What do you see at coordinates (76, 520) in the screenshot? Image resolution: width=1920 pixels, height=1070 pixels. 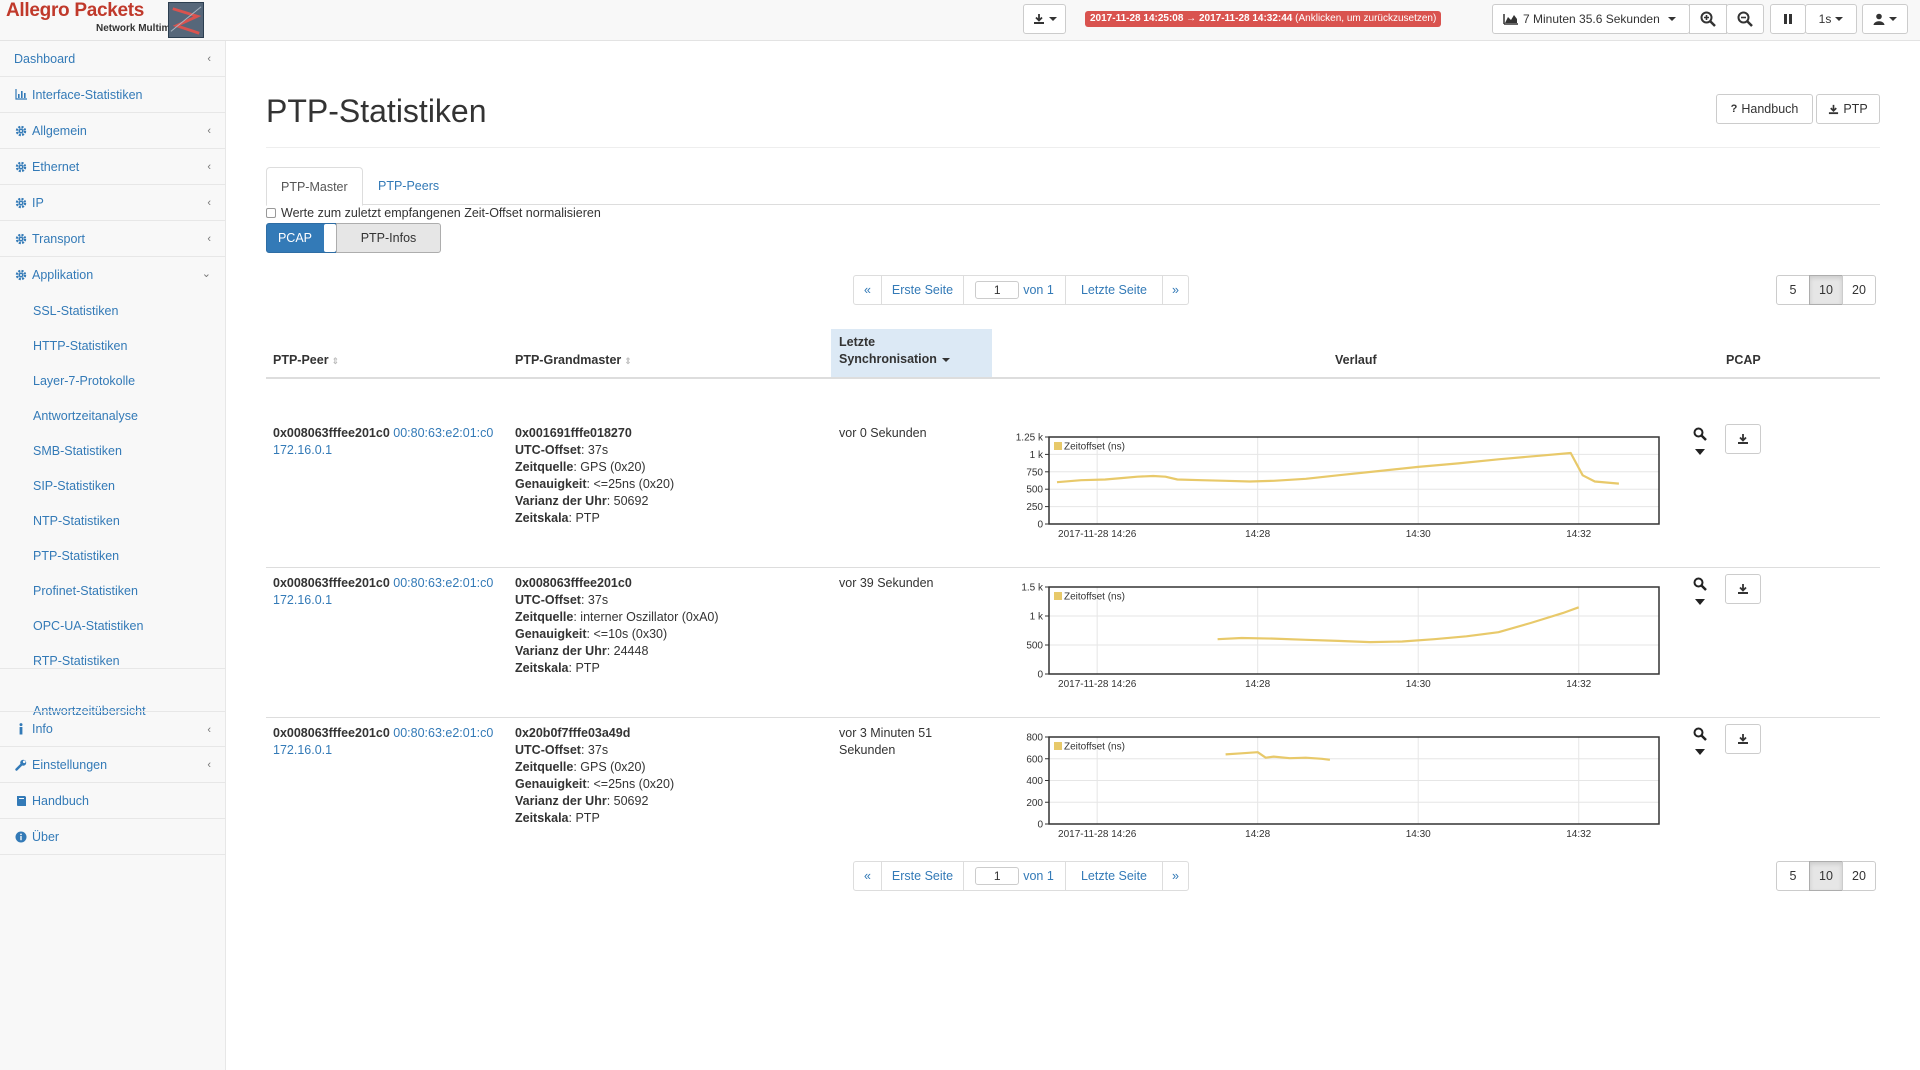 I see `sidebar-subitem: NTP-Statistiken` at bounding box center [76, 520].